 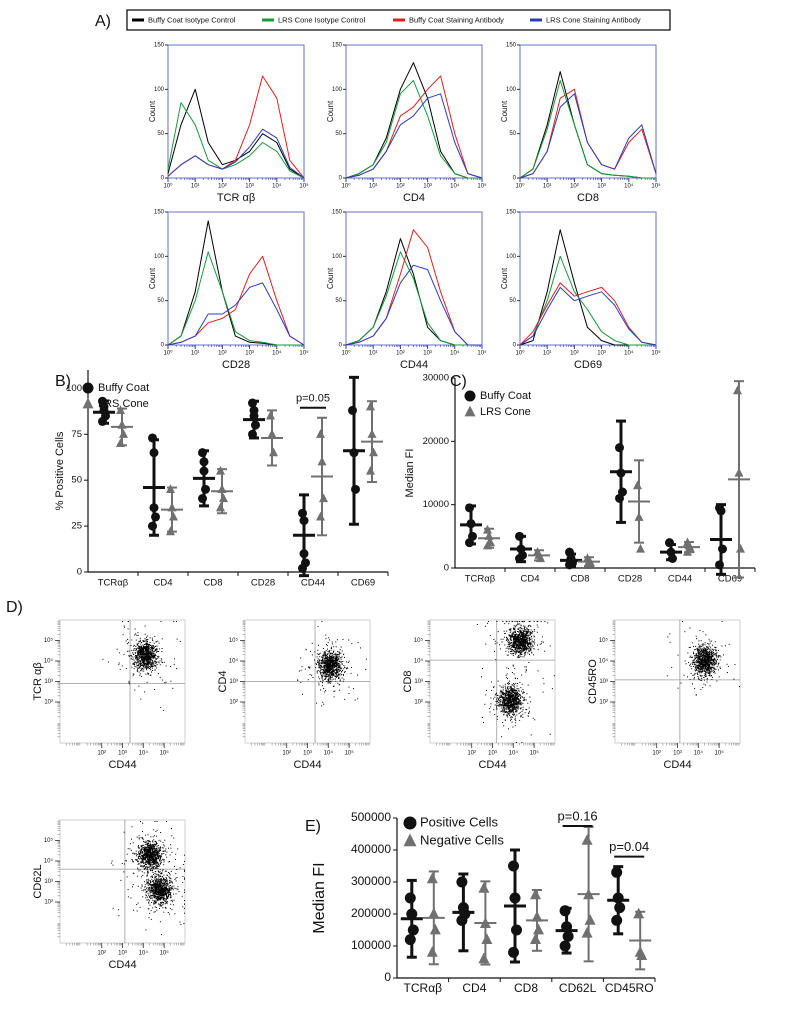 What do you see at coordinates (677, 681) in the screenshot?
I see `plot-frame` at bounding box center [677, 681].